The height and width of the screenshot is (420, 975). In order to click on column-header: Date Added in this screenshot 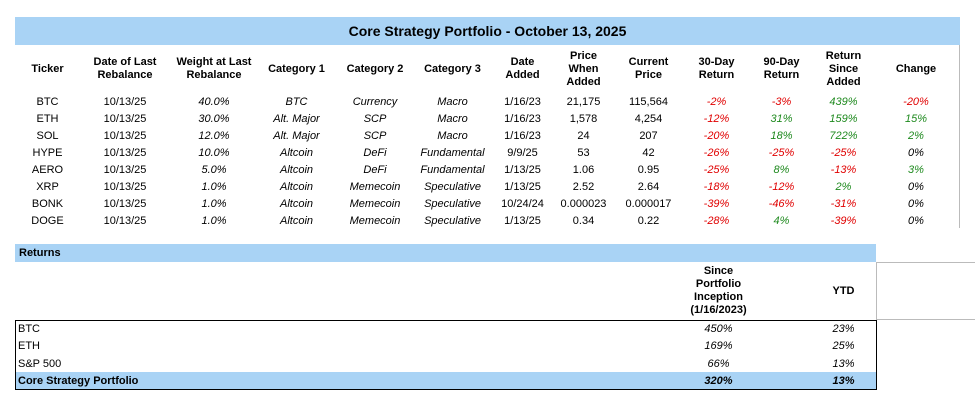, I will do `click(522, 68)`.